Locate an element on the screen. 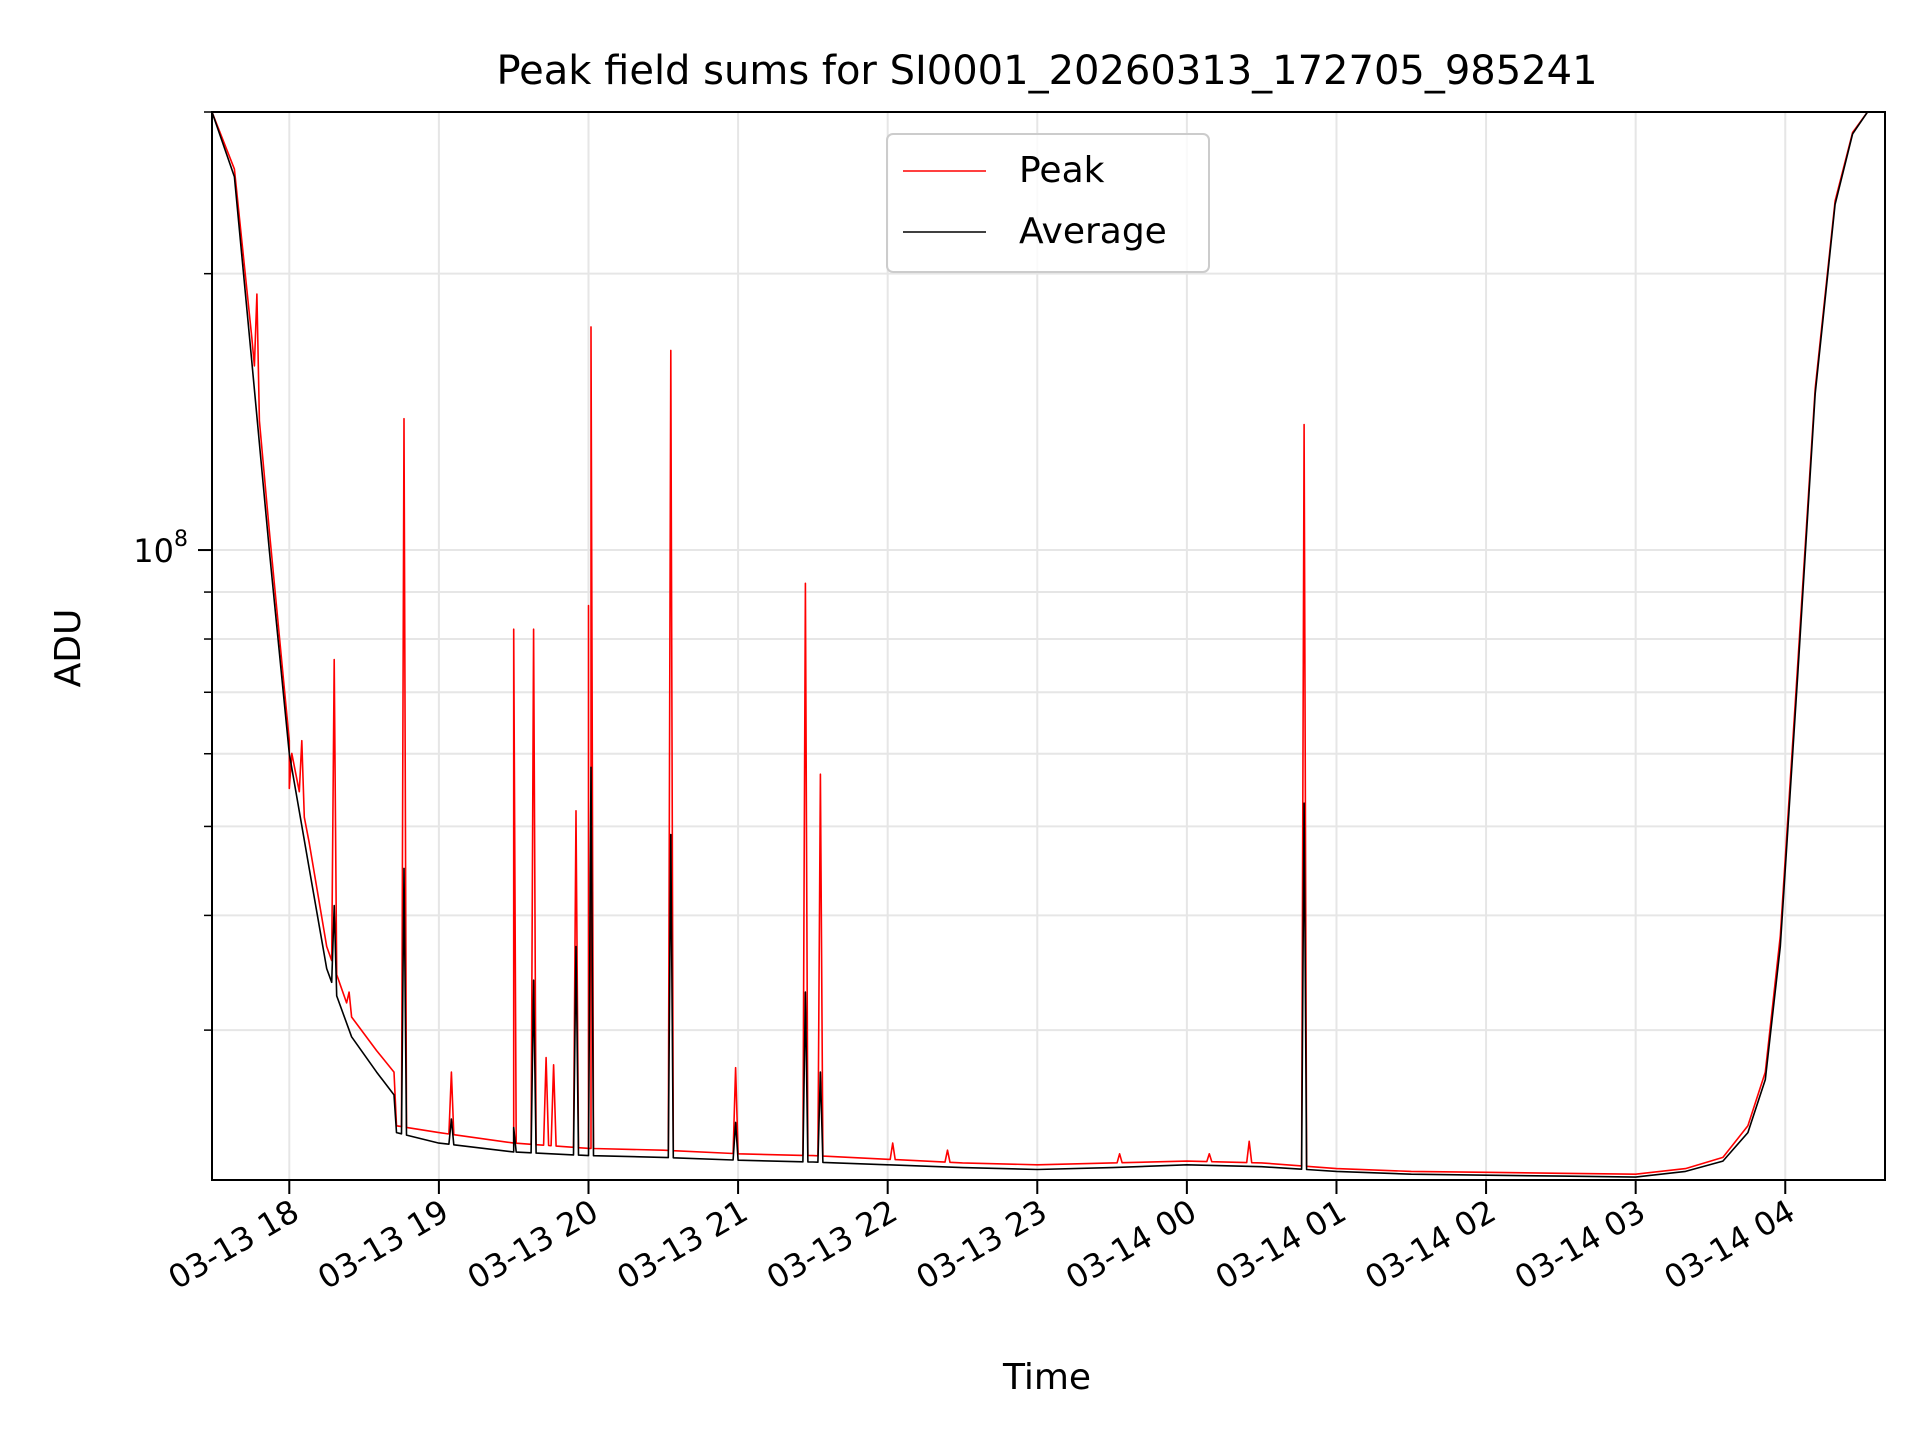  y-major-tick-label: 108 is located at coordinates (160, 548).